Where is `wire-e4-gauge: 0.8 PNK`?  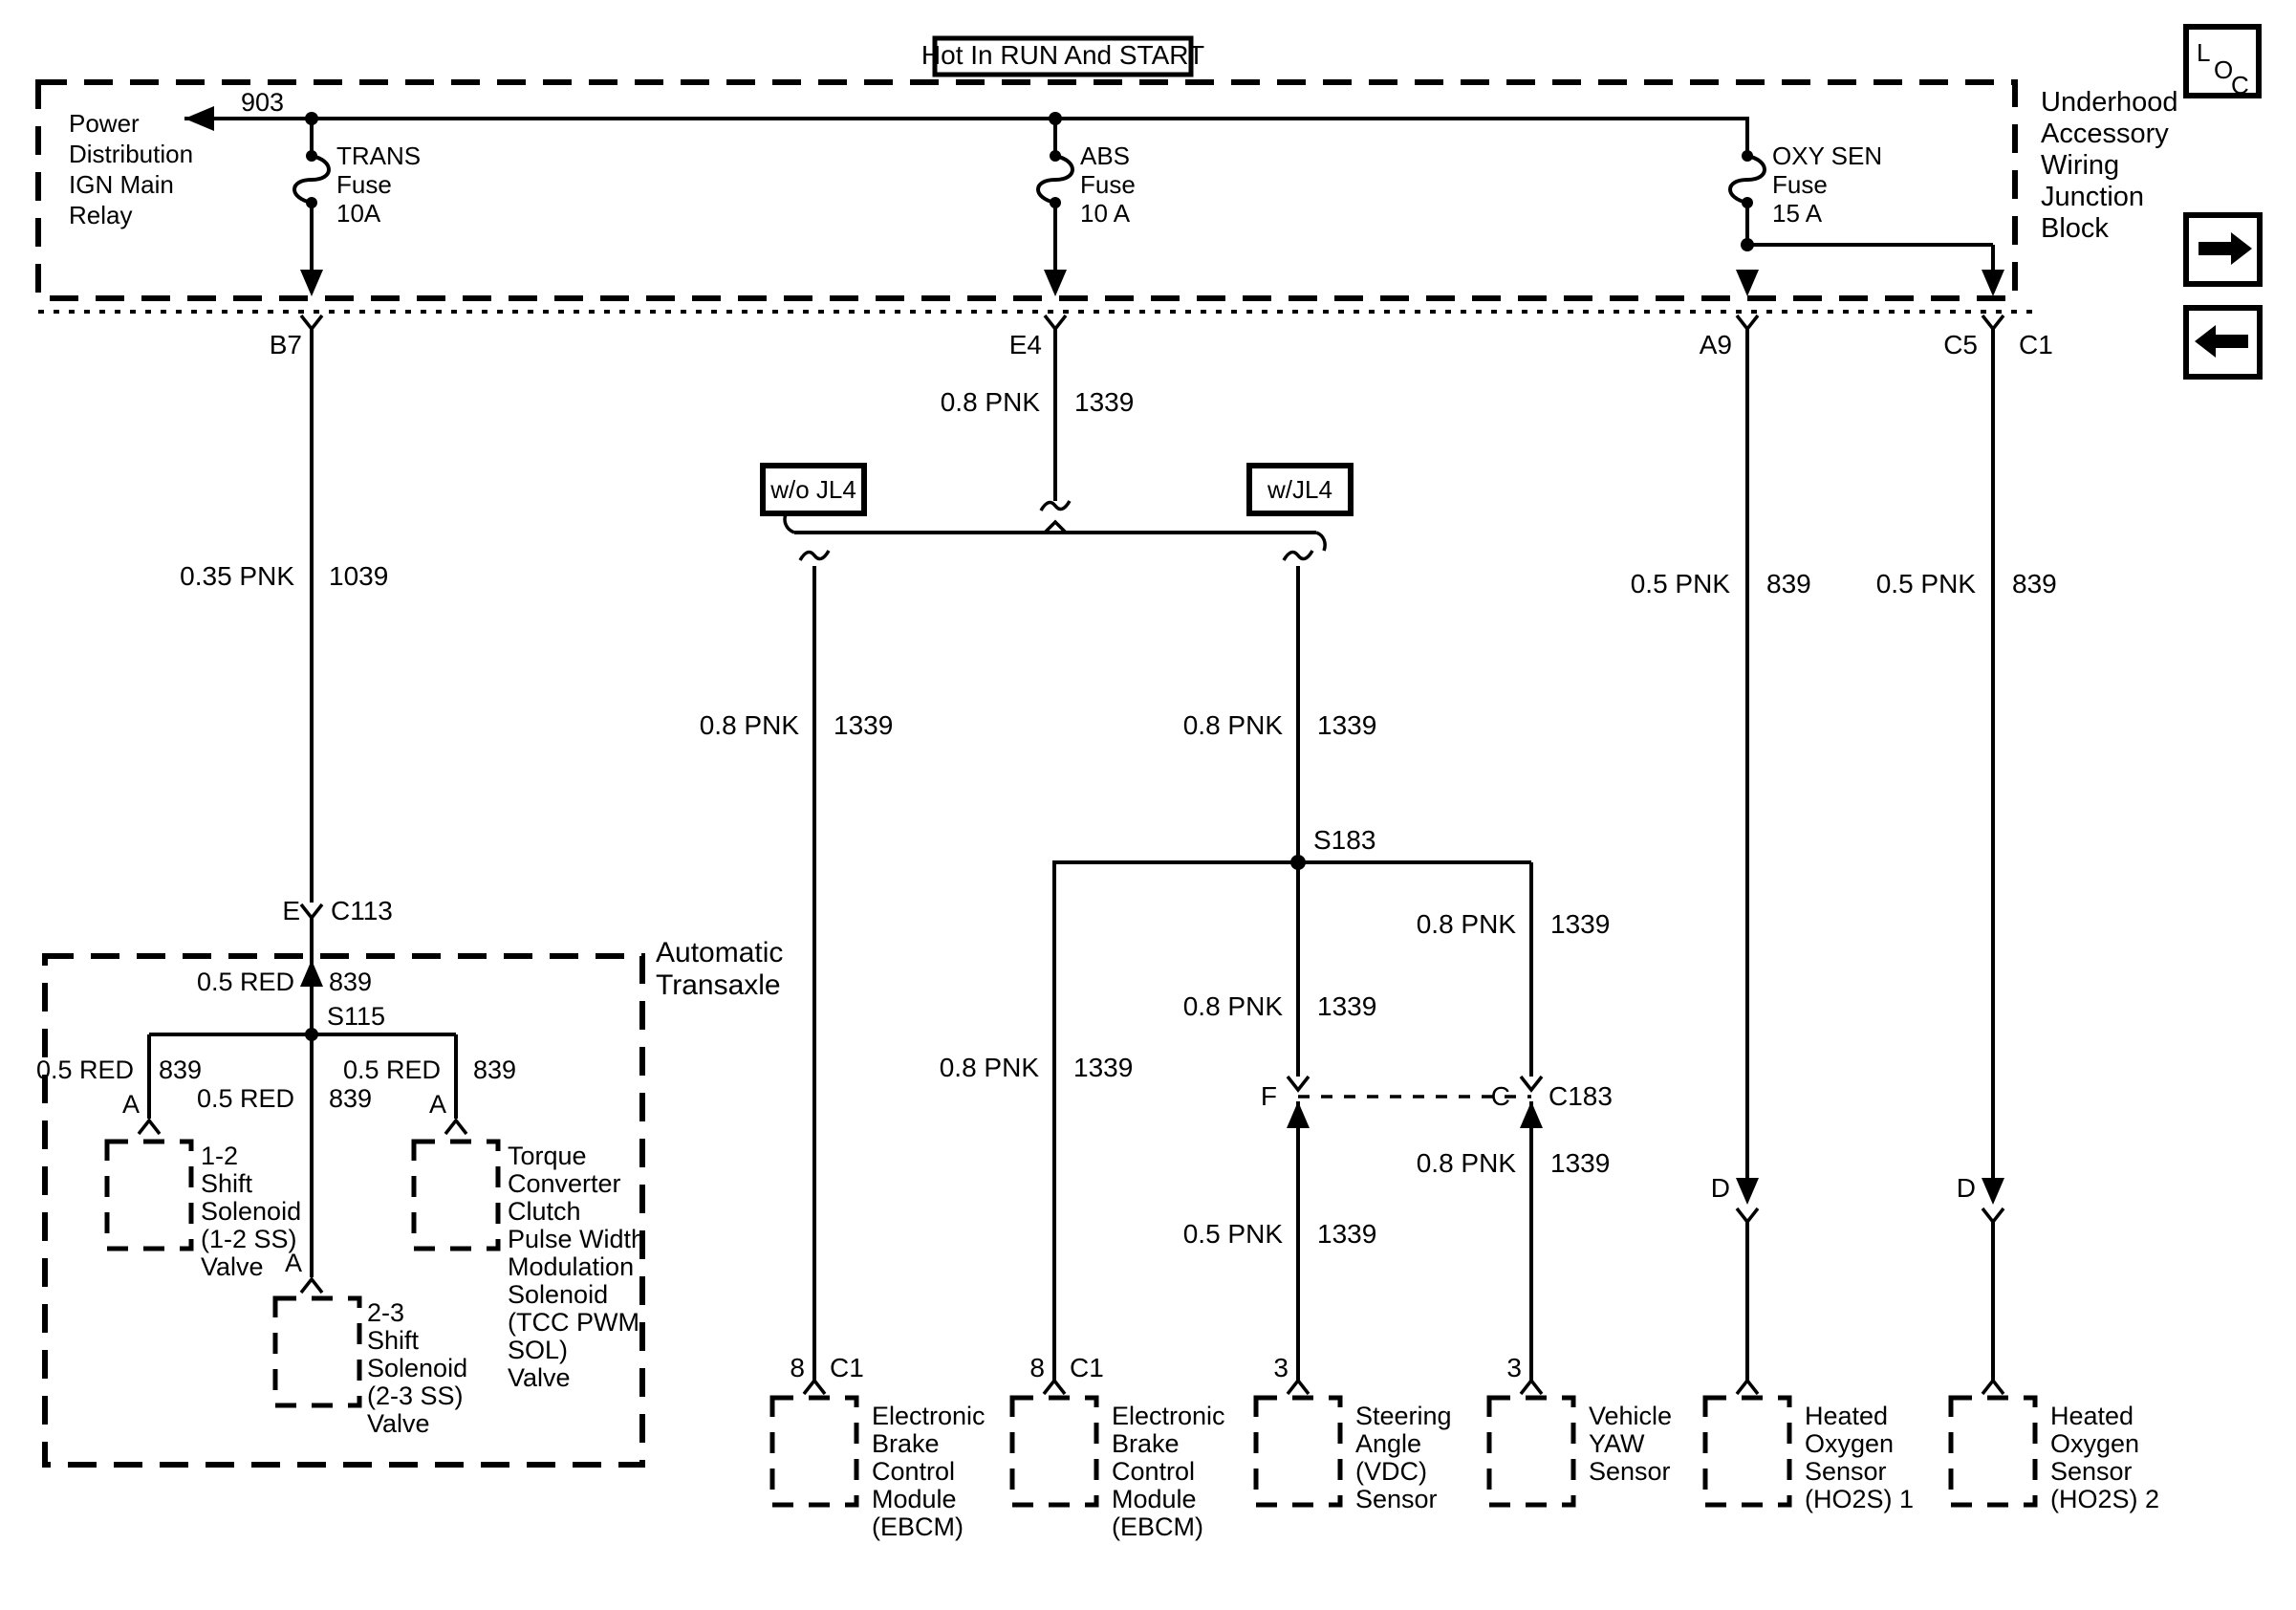 wire-e4-gauge: 0.8 PNK is located at coordinates (991, 402).